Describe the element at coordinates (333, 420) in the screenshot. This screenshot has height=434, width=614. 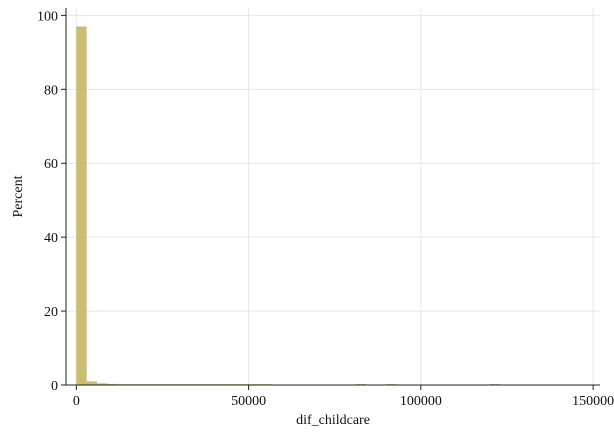
I see `x-axis-title: dif_childcare` at that location.